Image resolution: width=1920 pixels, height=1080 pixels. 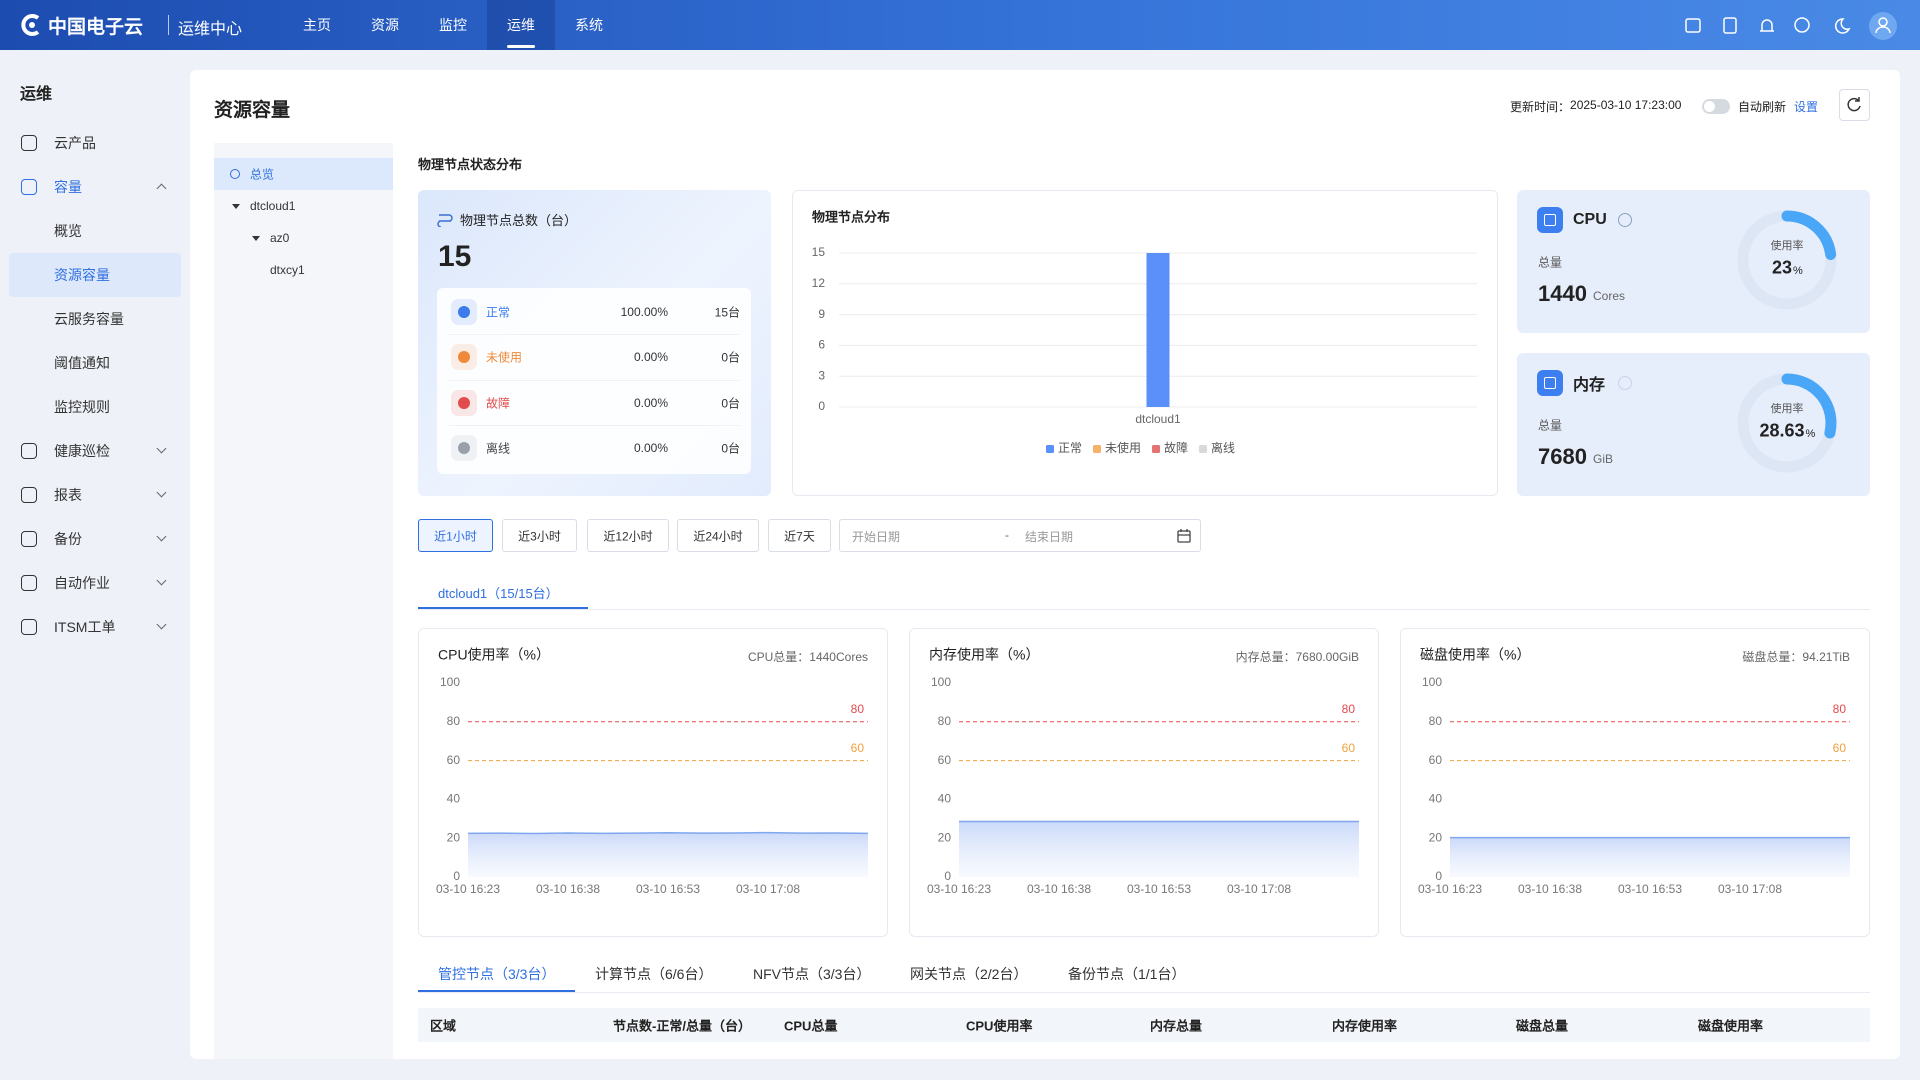 What do you see at coordinates (504, 357) in the screenshot?
I see `status-label: 未使用` at bounding box center [504, 357].